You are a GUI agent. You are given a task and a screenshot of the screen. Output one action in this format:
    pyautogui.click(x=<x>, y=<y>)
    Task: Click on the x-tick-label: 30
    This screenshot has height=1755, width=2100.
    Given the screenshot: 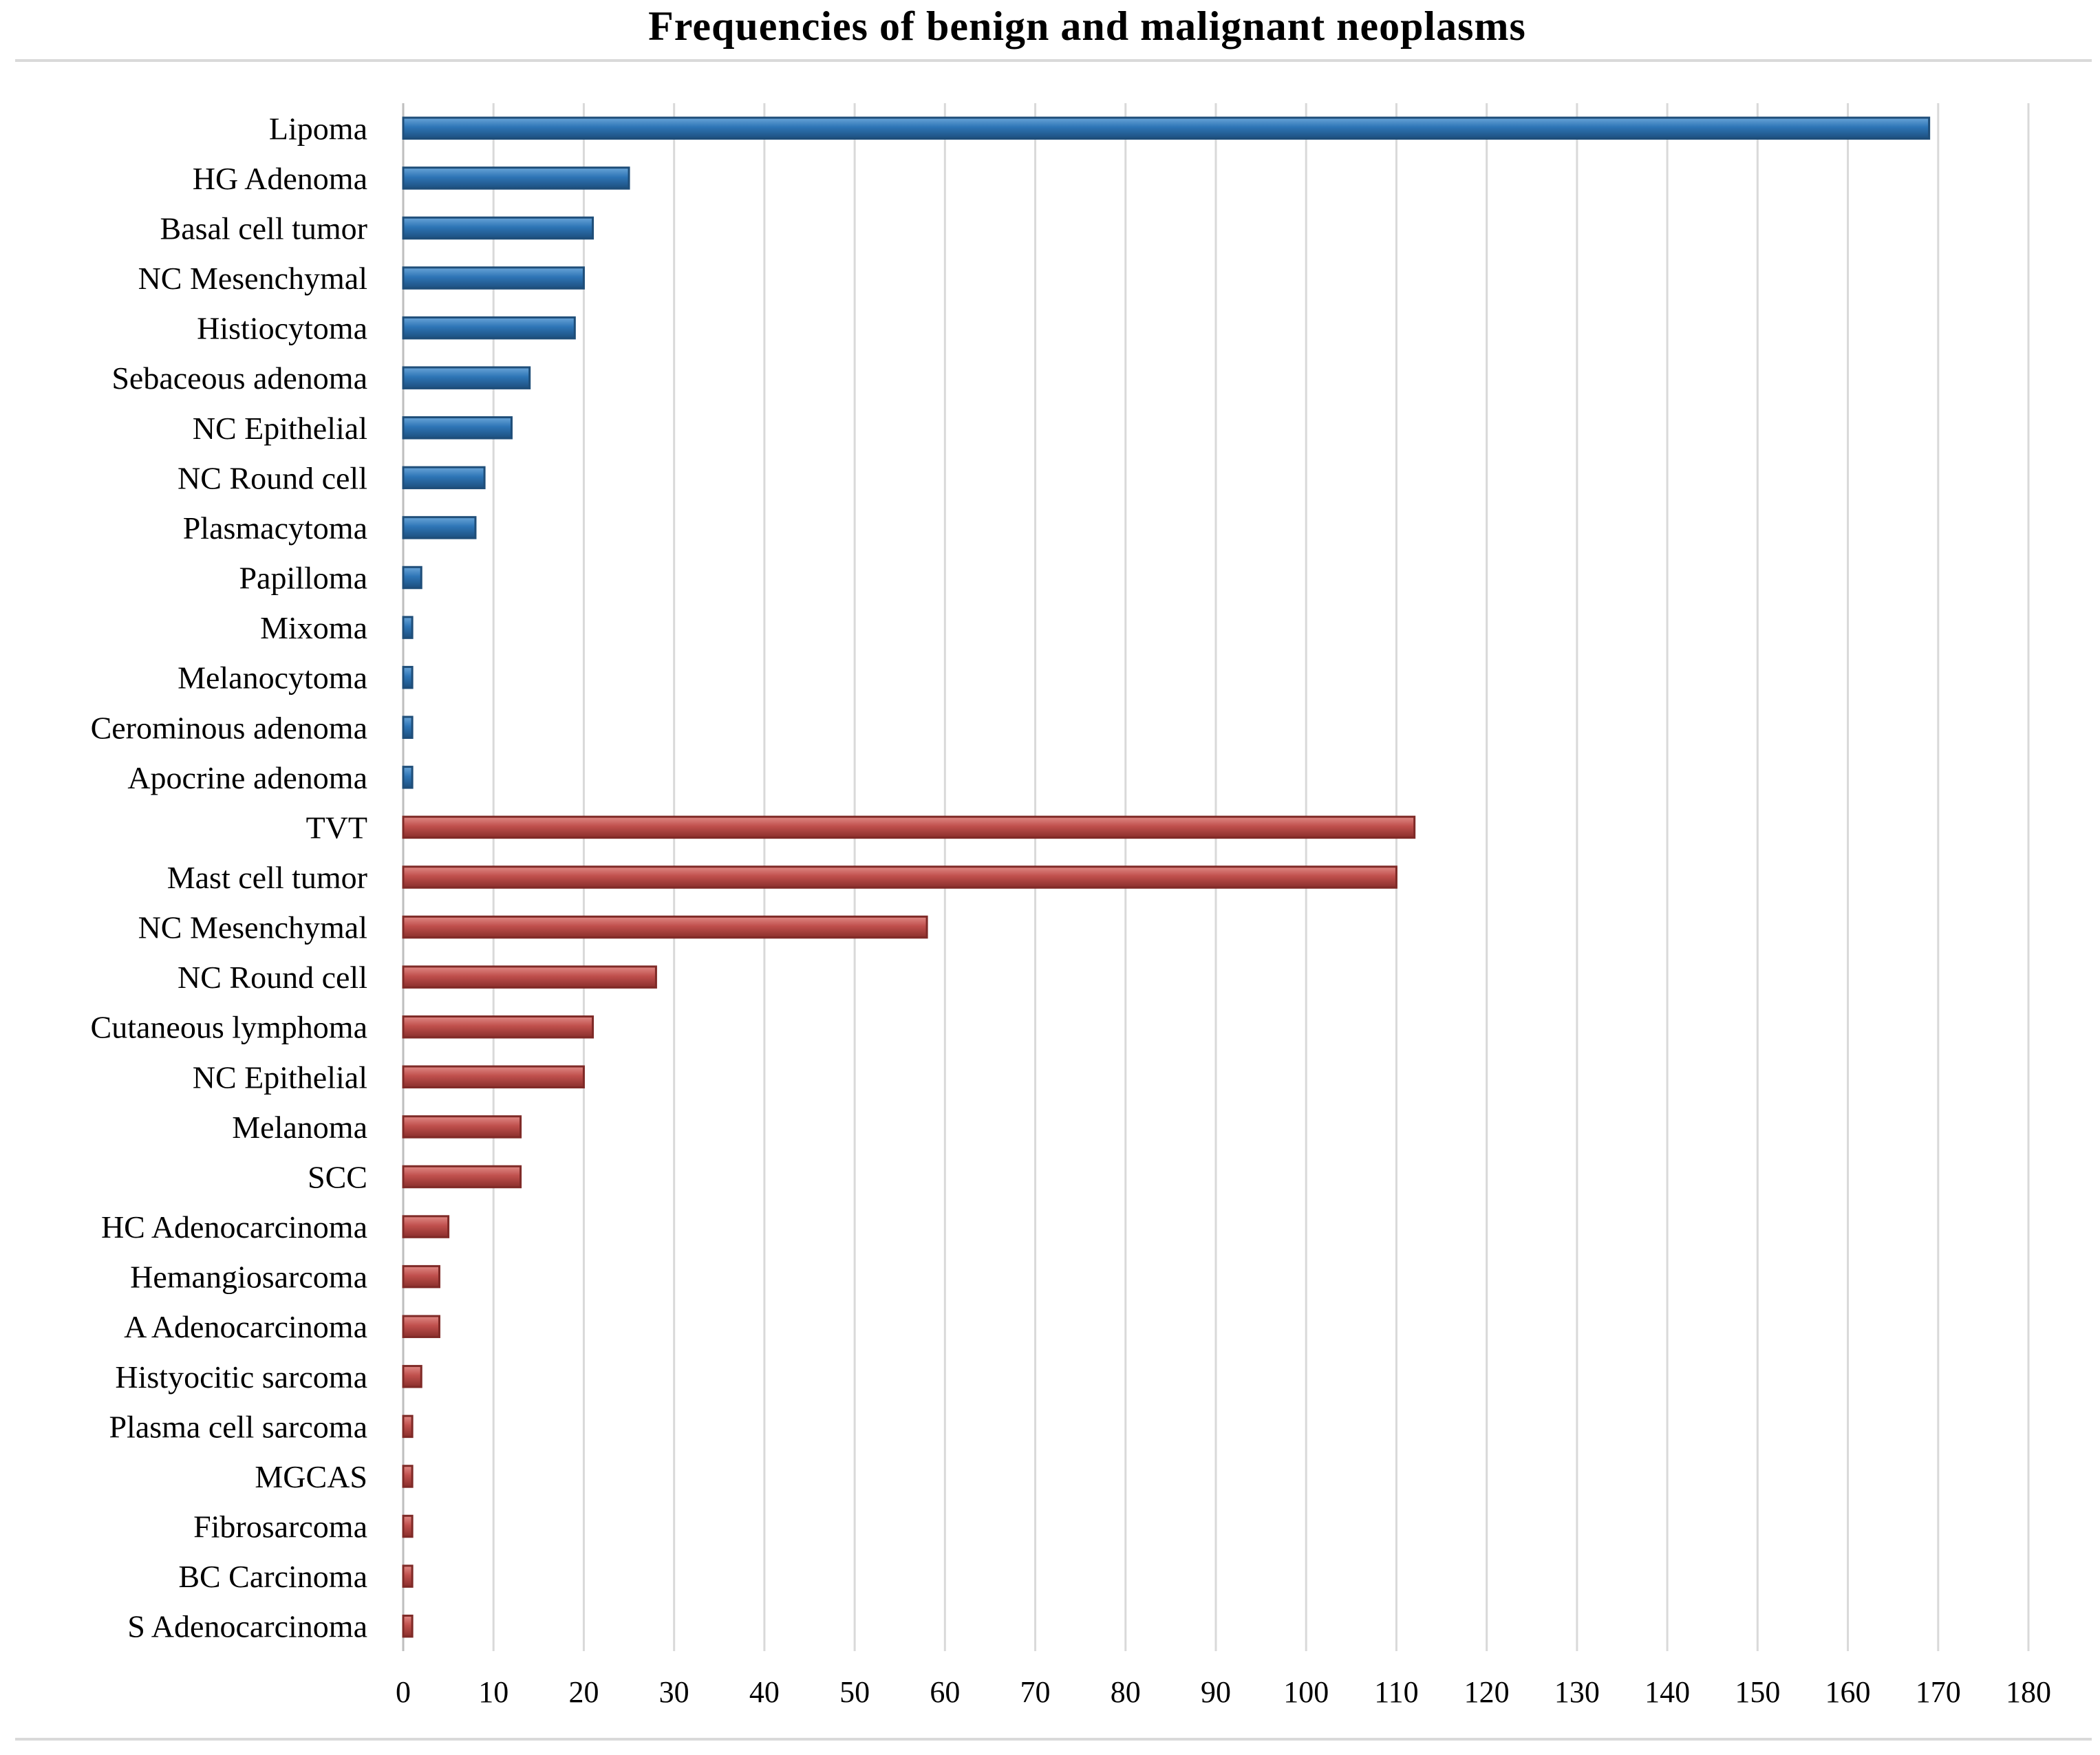 What is the action you would take?
    pyautogui.click(x=674, y=1692)
    